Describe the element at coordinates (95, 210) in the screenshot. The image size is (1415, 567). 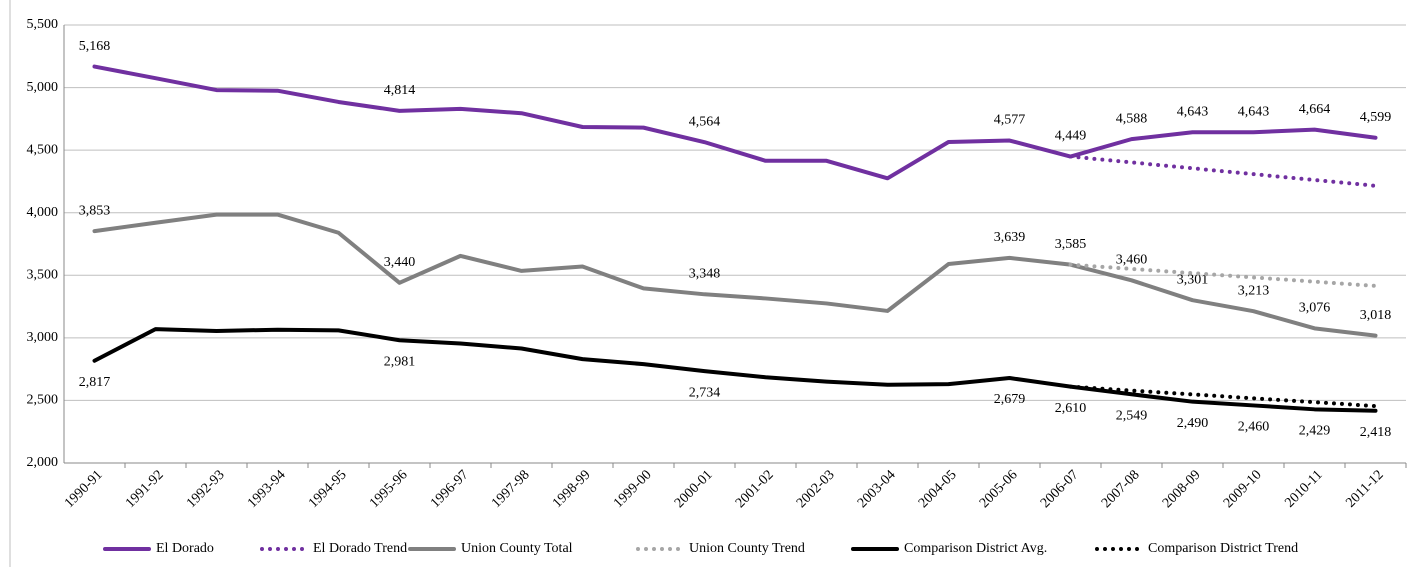
I see `data-label: 3,853` at that location.